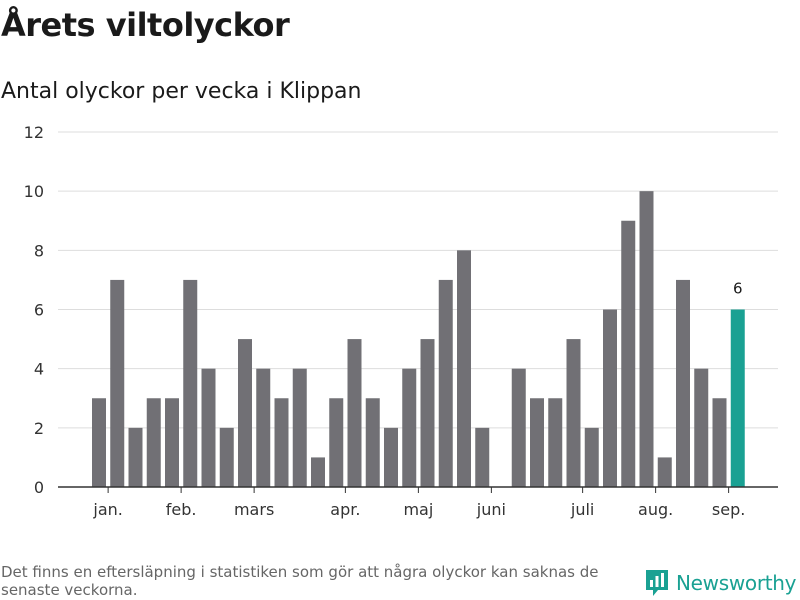 The image size is (800, 600). Describe the element at coordinates (39, 250) in the screenshot. I see `y-tick-label: 8` at that location.